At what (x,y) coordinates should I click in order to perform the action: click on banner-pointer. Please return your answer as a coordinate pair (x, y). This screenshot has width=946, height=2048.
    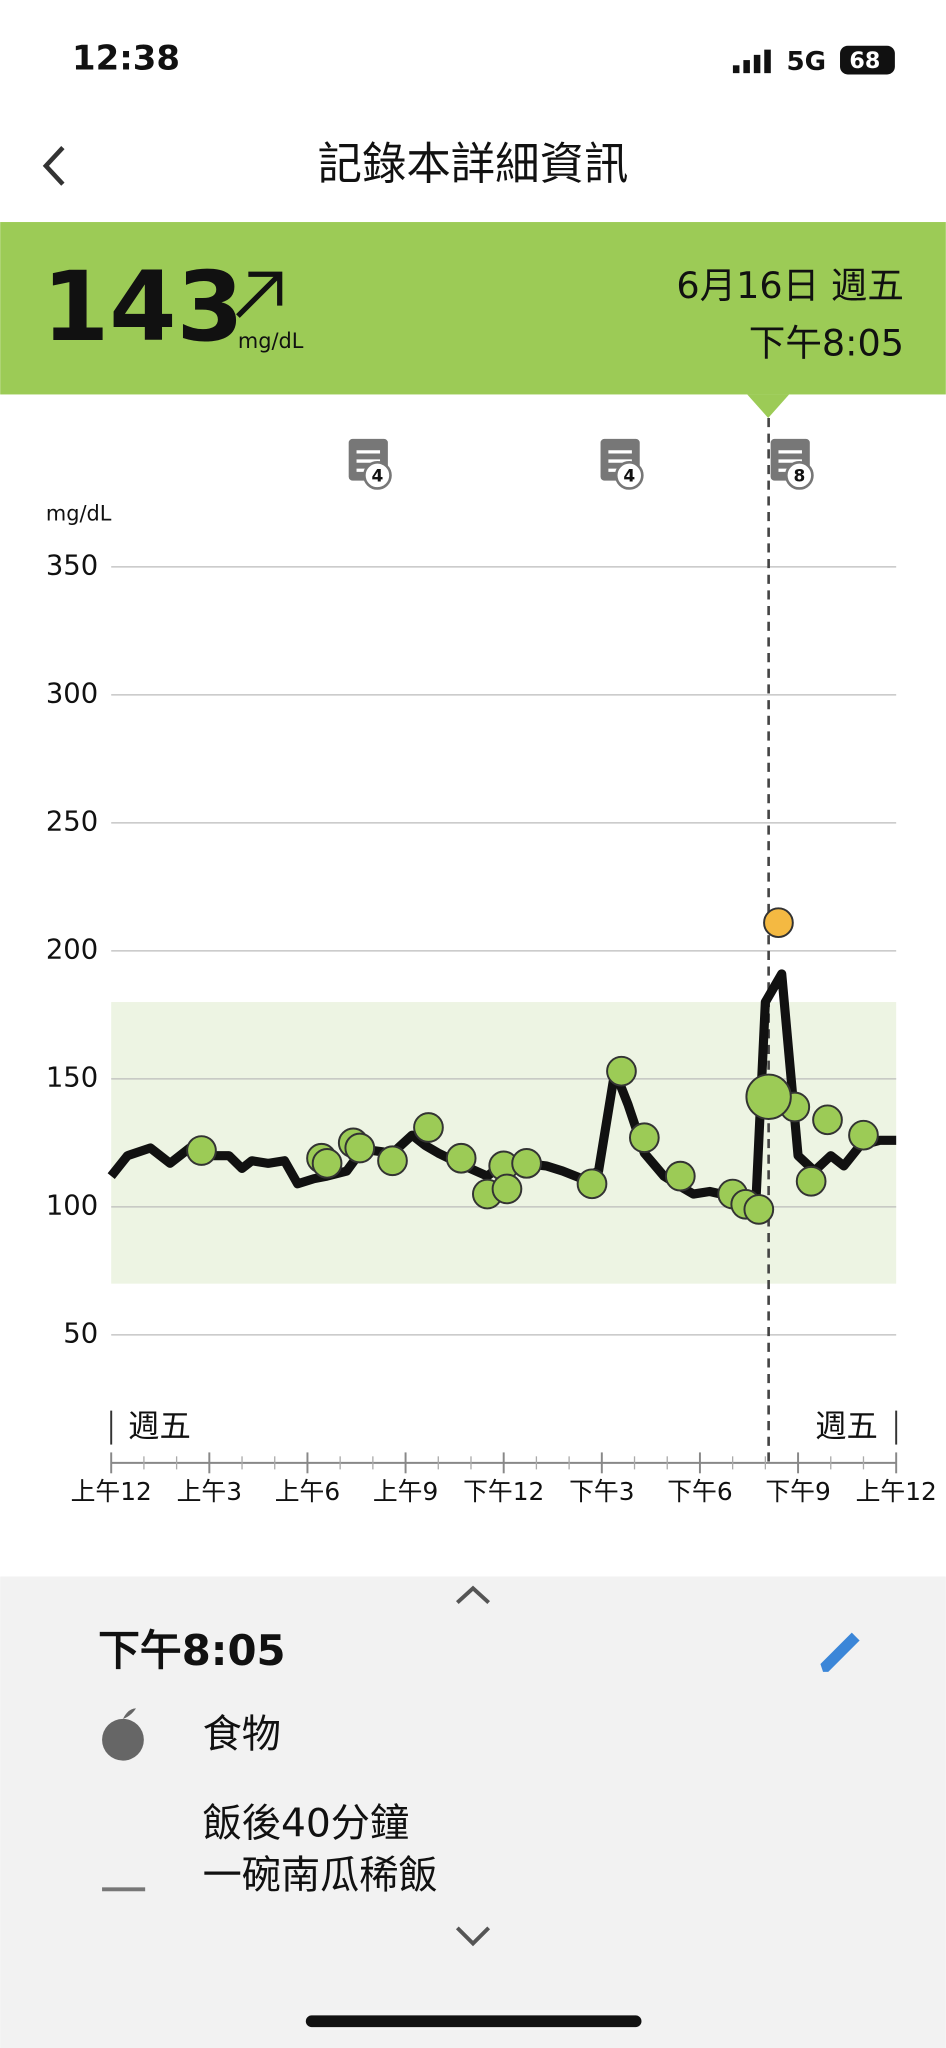
    Looking at the image, I should click on (768, 406).